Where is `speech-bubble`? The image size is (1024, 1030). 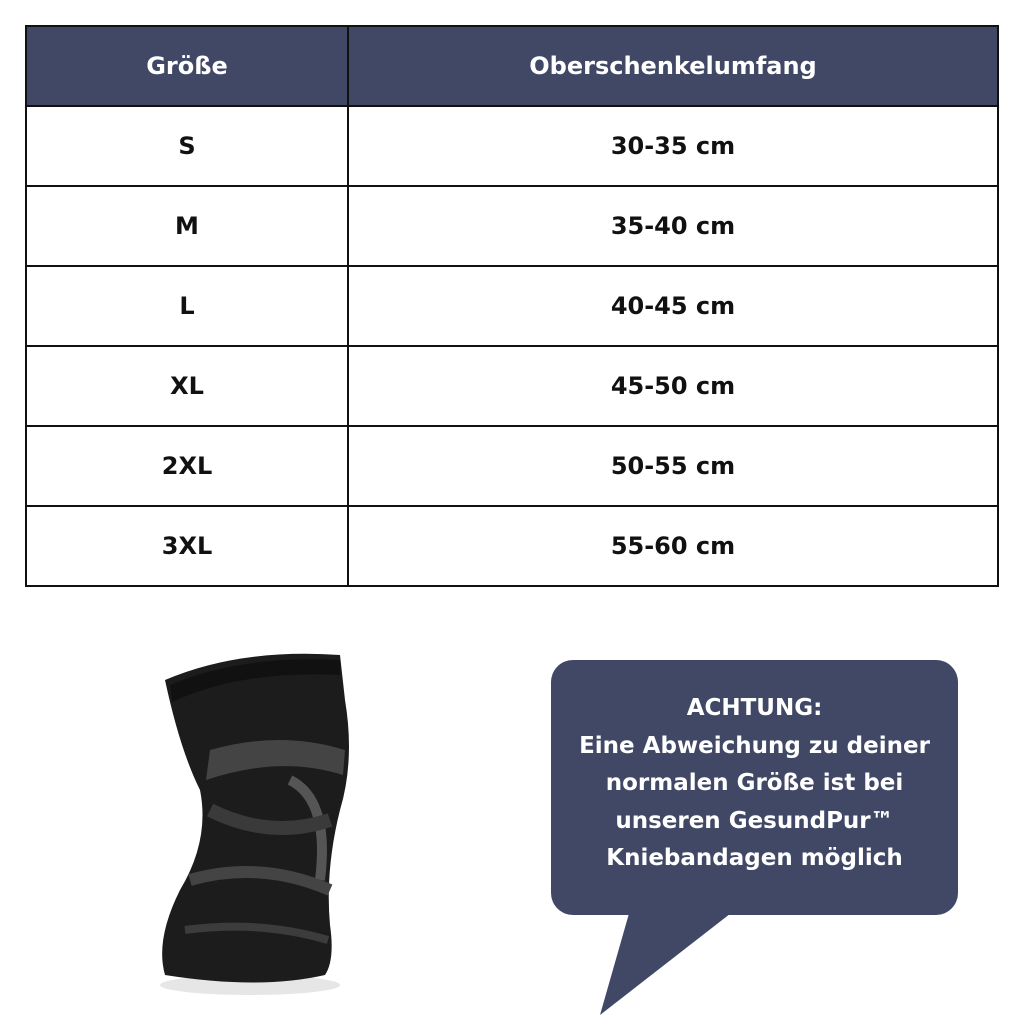
speech-bubble is located at coordinates (754, 837).